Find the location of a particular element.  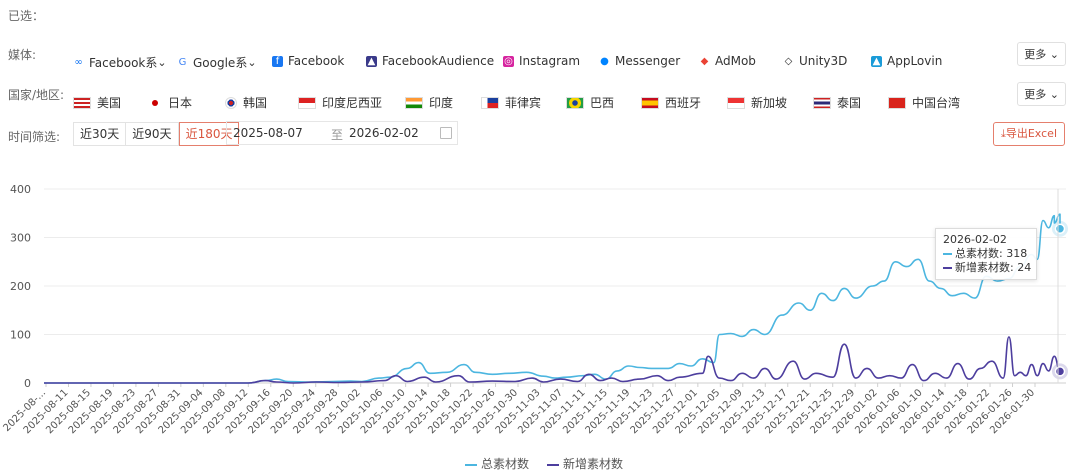

media-option-messenger: ● Messenger is located at coordinates (639, 61).